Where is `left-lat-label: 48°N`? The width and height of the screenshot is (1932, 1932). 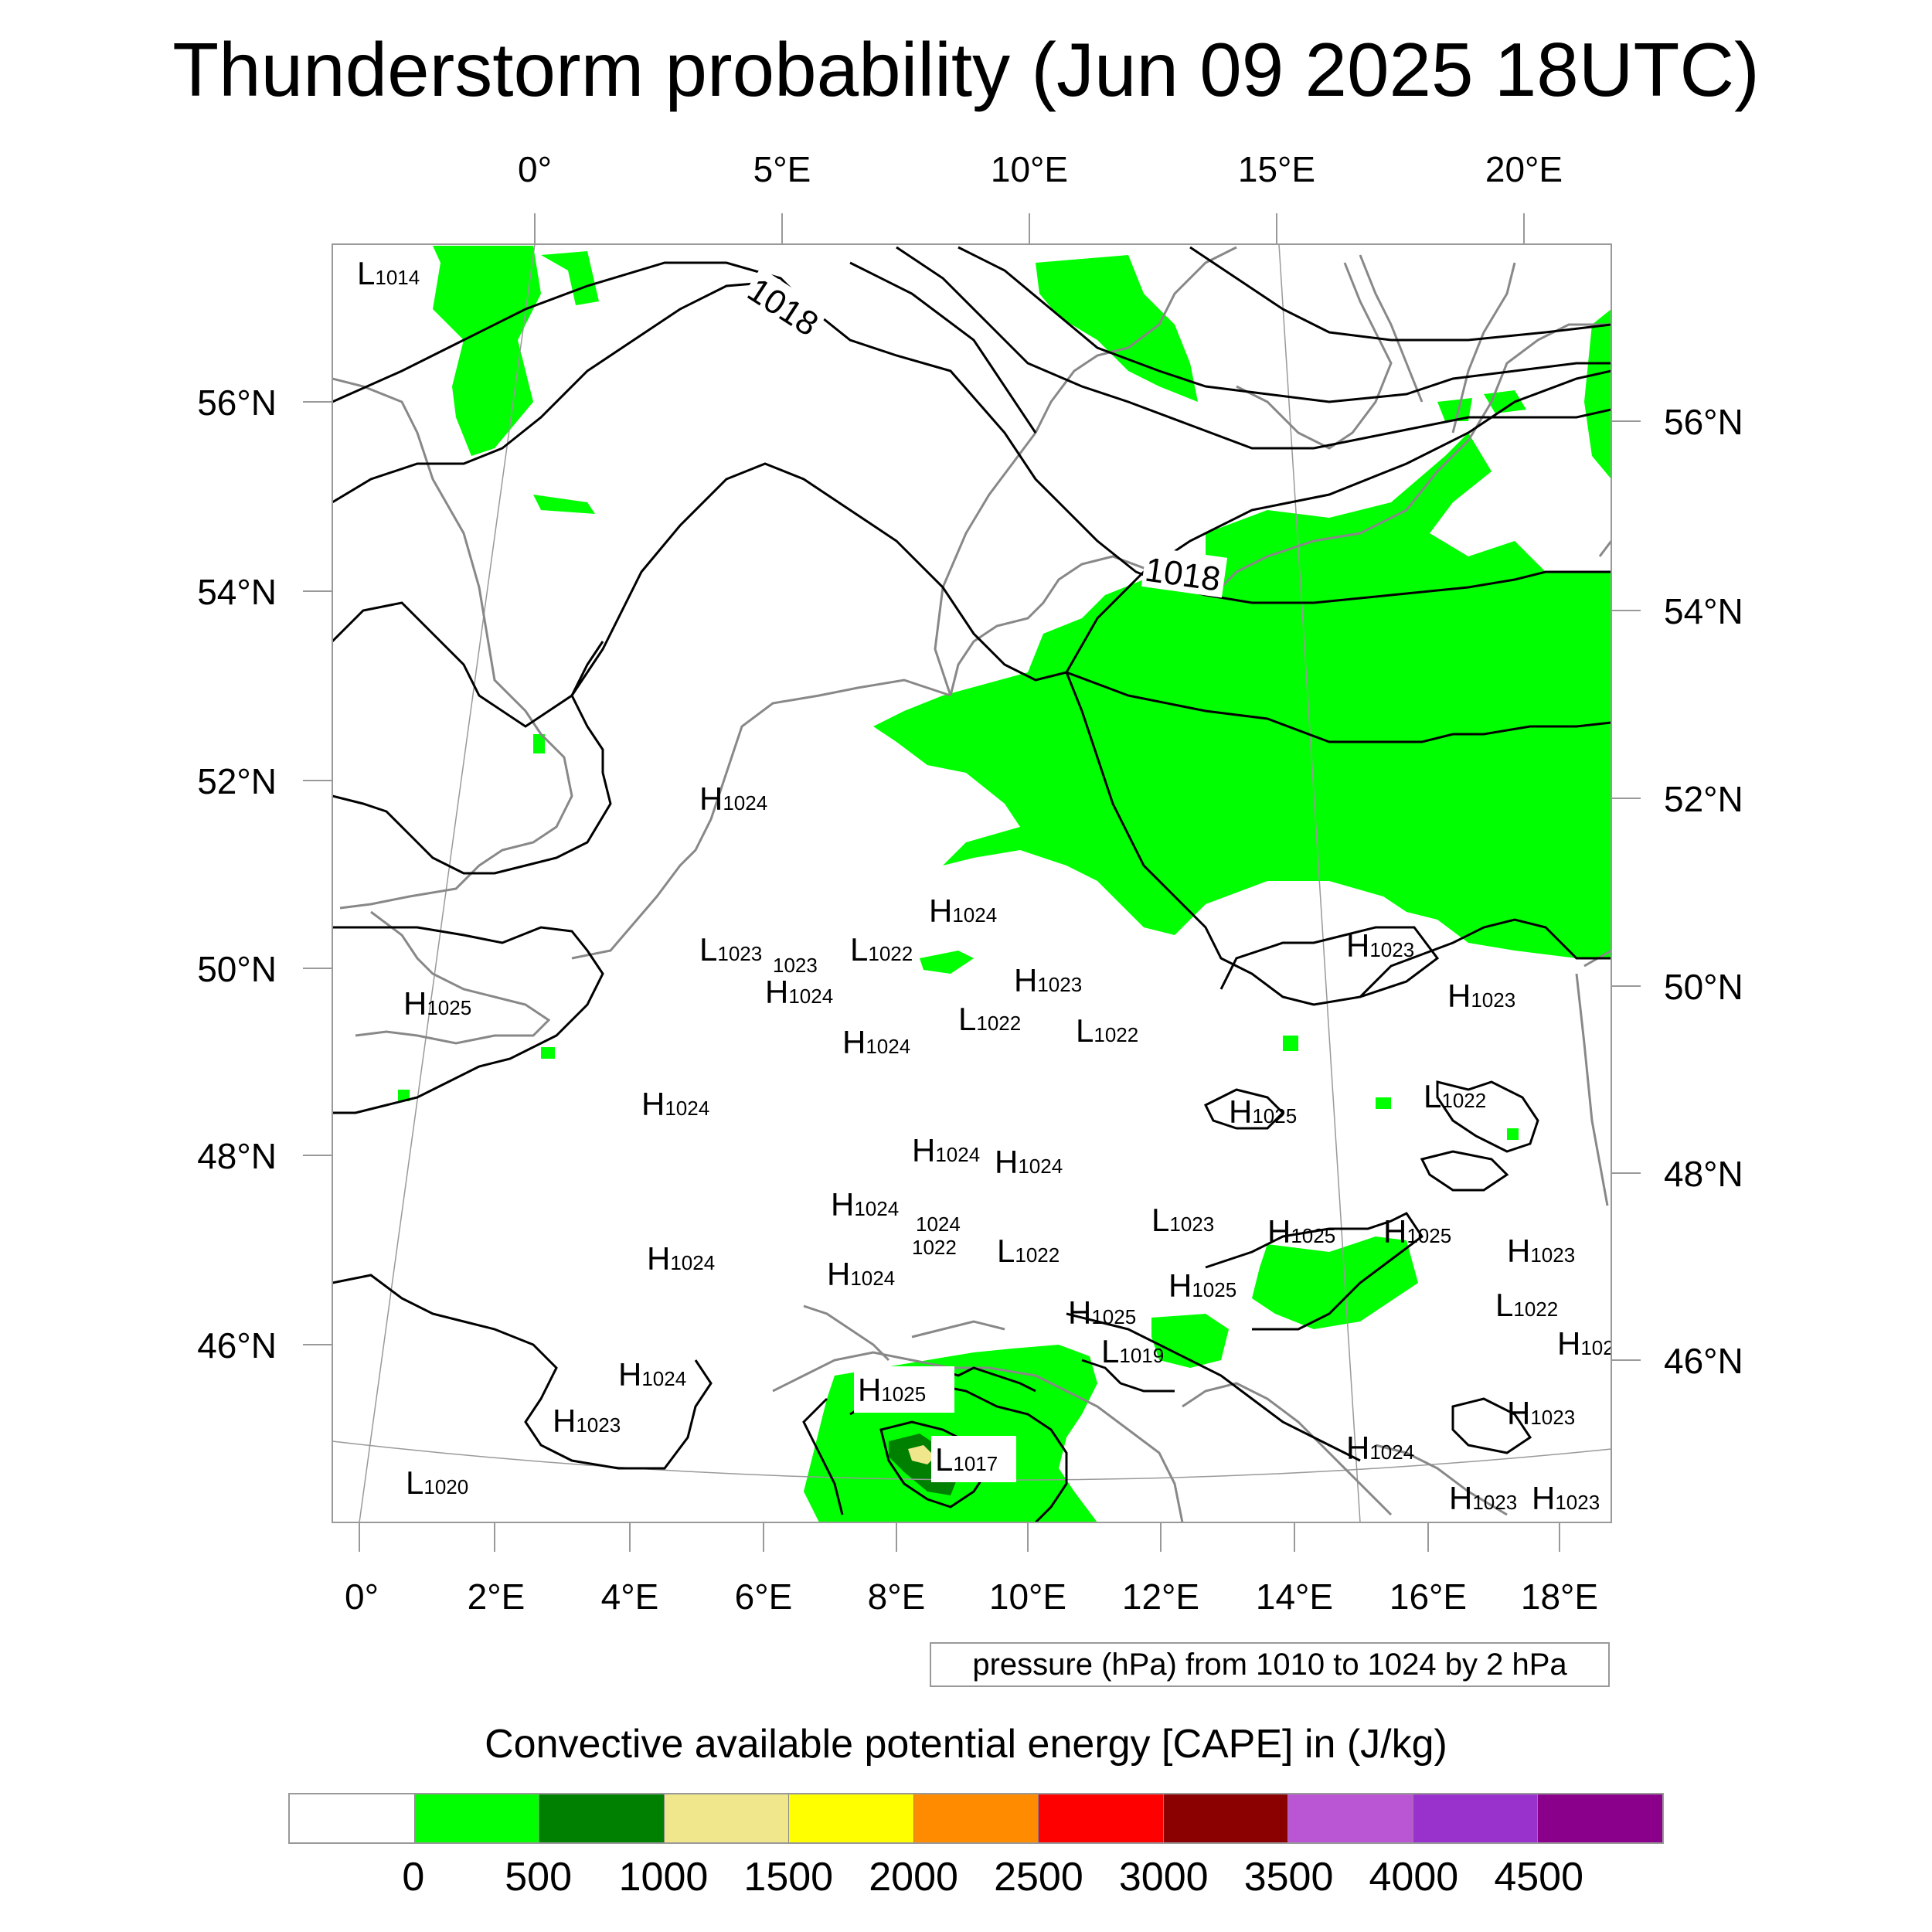
left-lat-label: 48°N is located at coordinates (237, 1156).